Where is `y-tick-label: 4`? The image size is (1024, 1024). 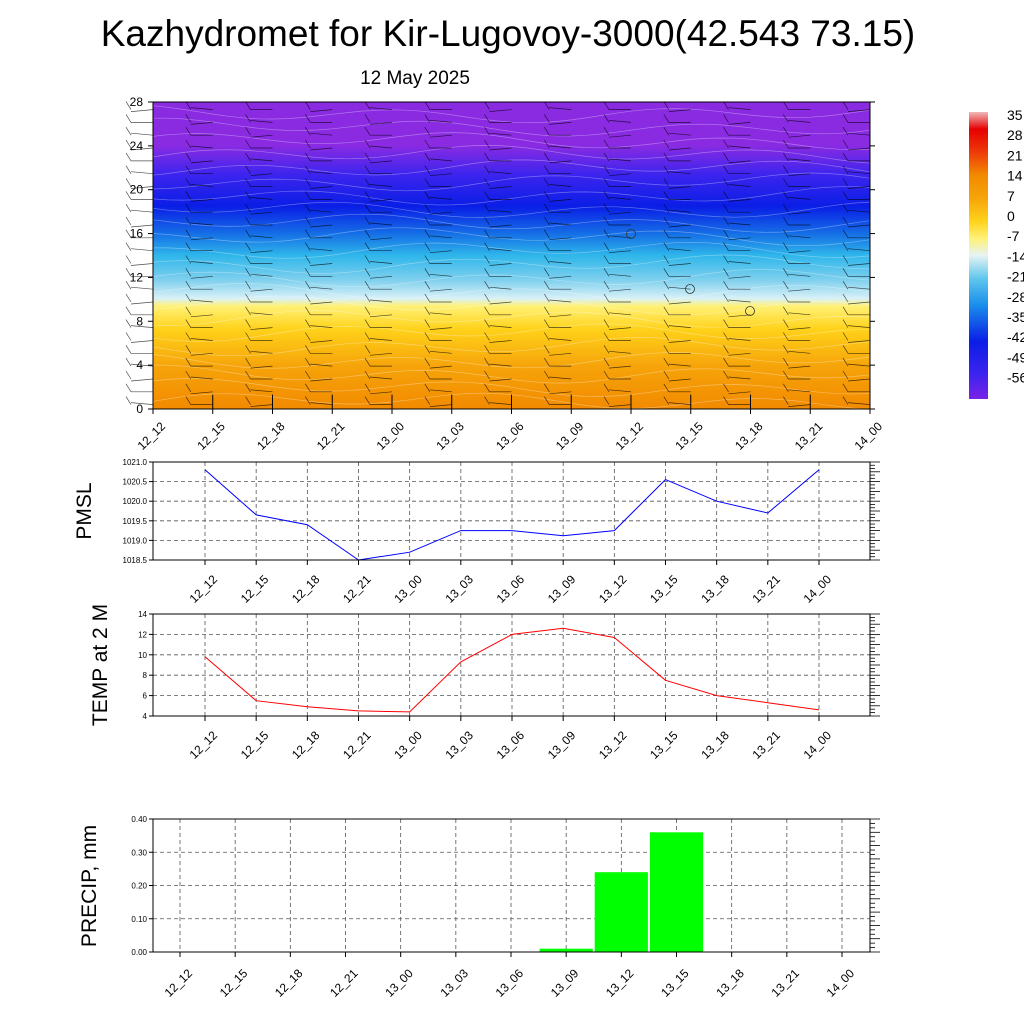
y-tick-label: 4 is located at coordinates (139, 365).